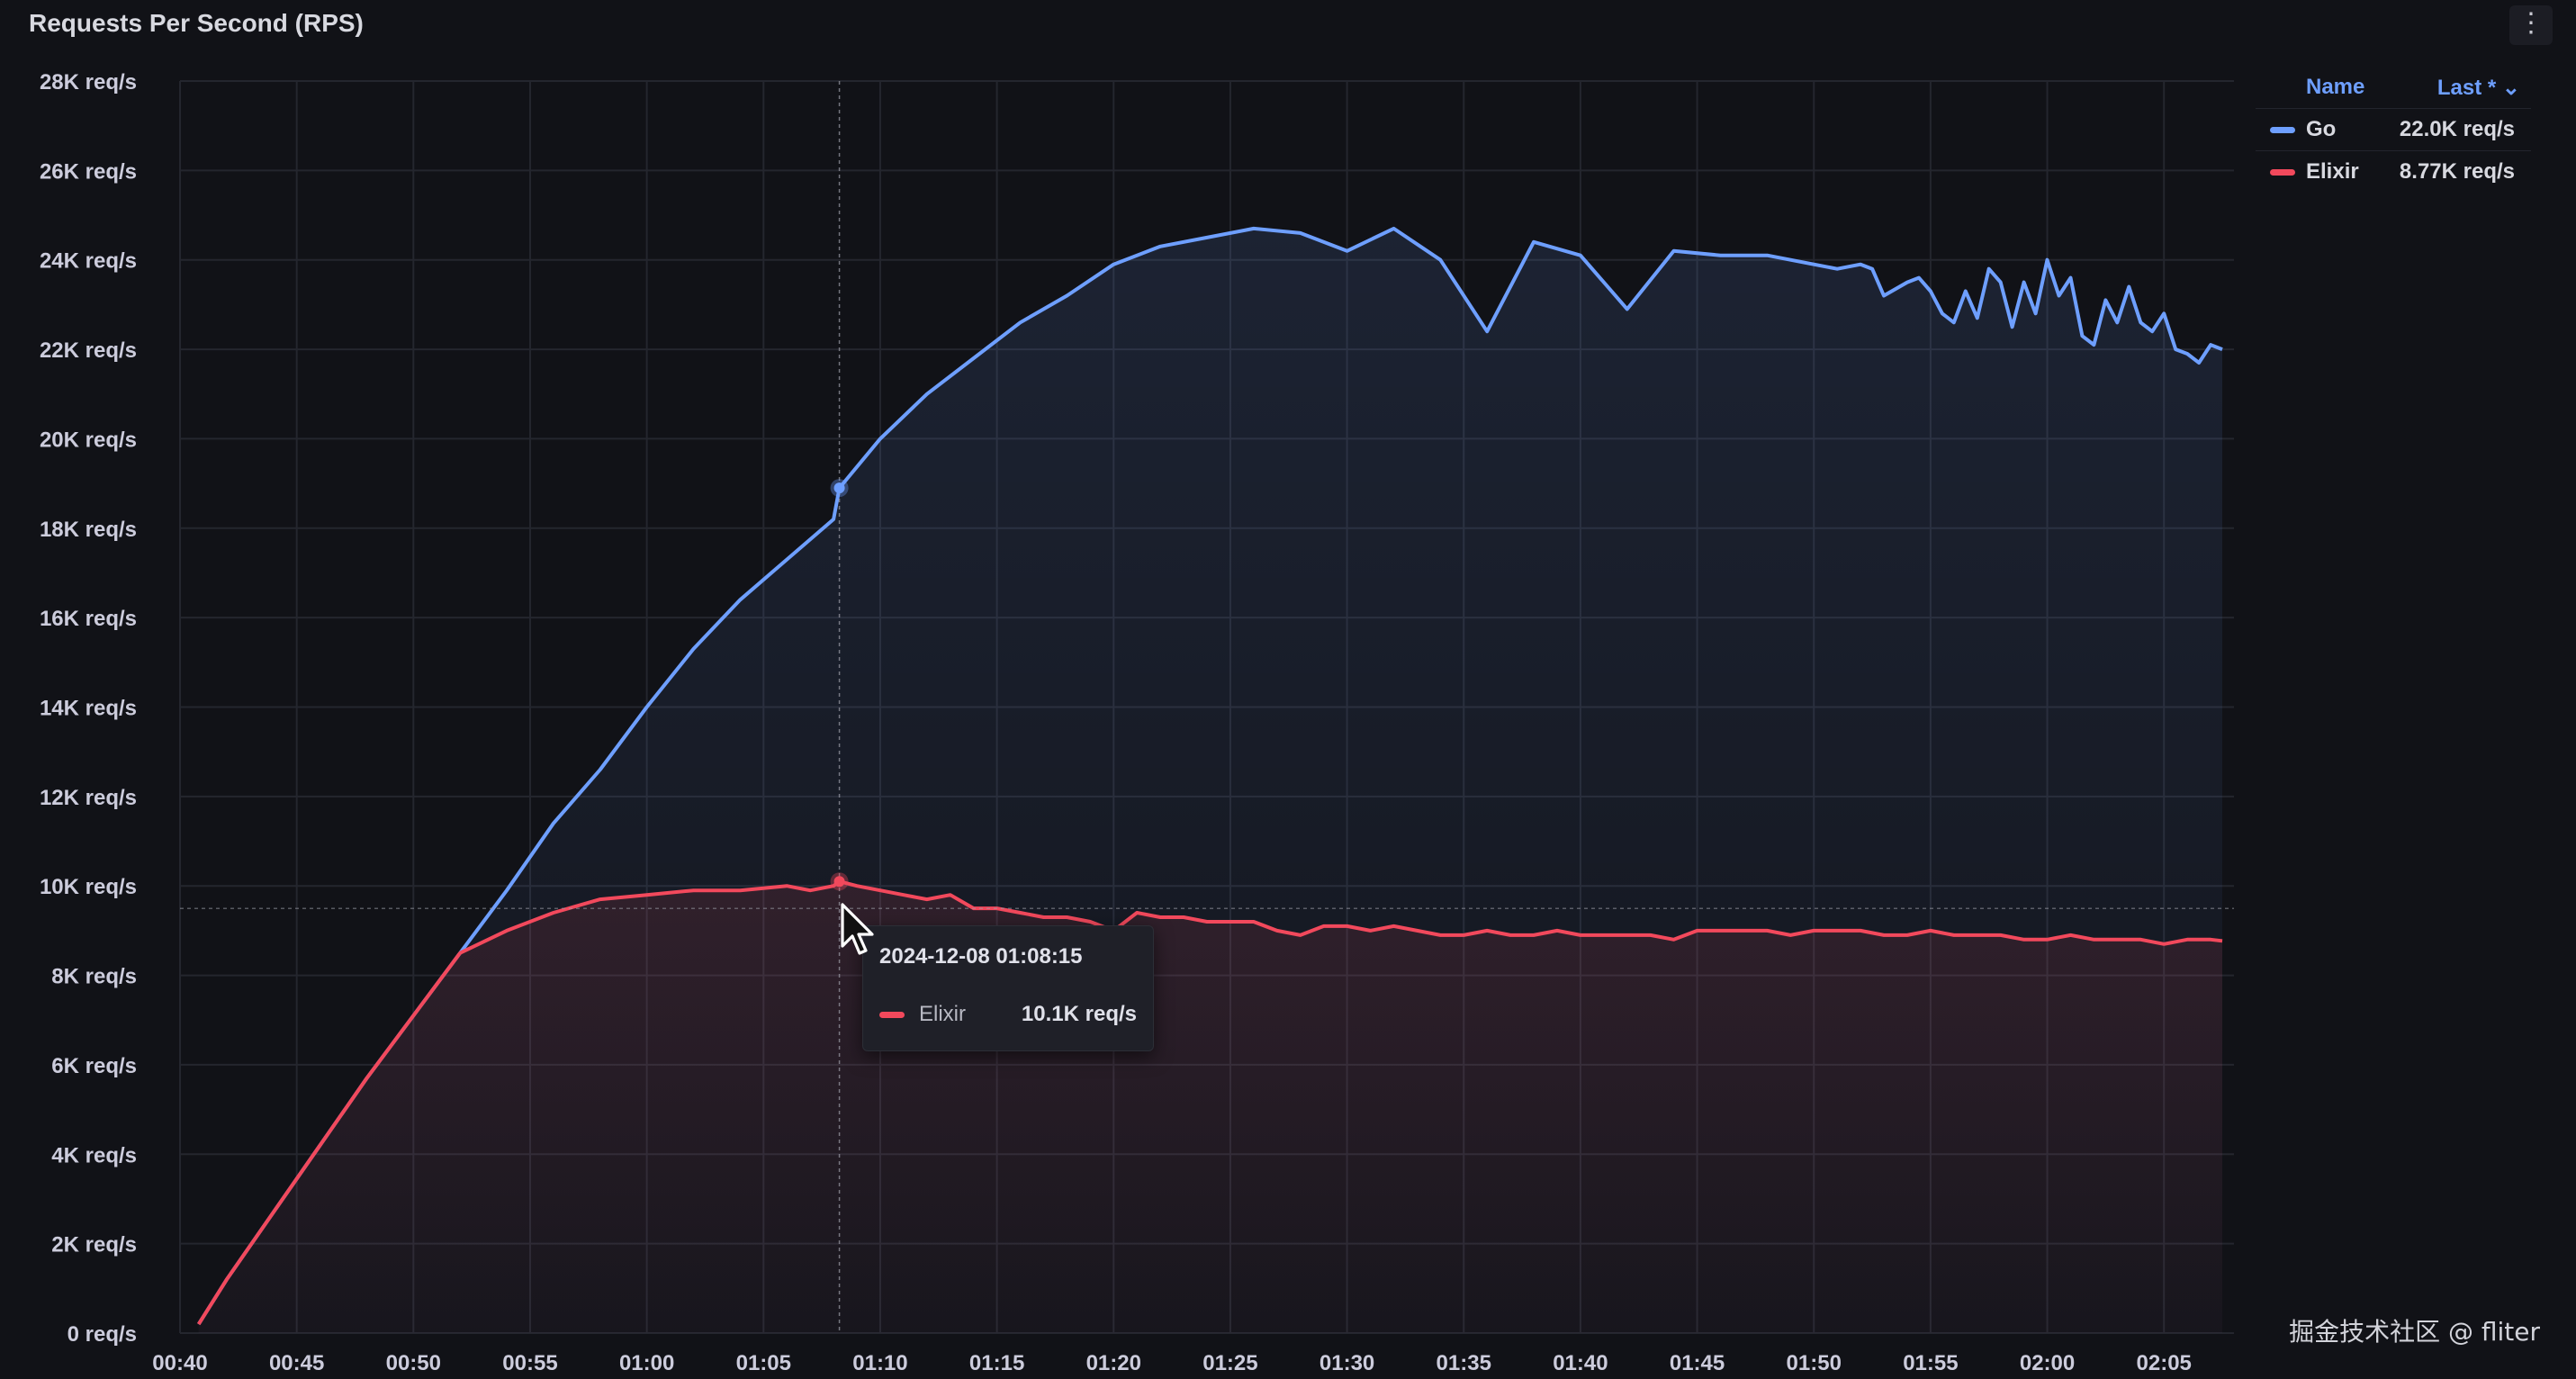 The height and width of the screenshot is (1379, 2576). I want to click on y-tick-label: 2K req/s, so click(94, 1245).